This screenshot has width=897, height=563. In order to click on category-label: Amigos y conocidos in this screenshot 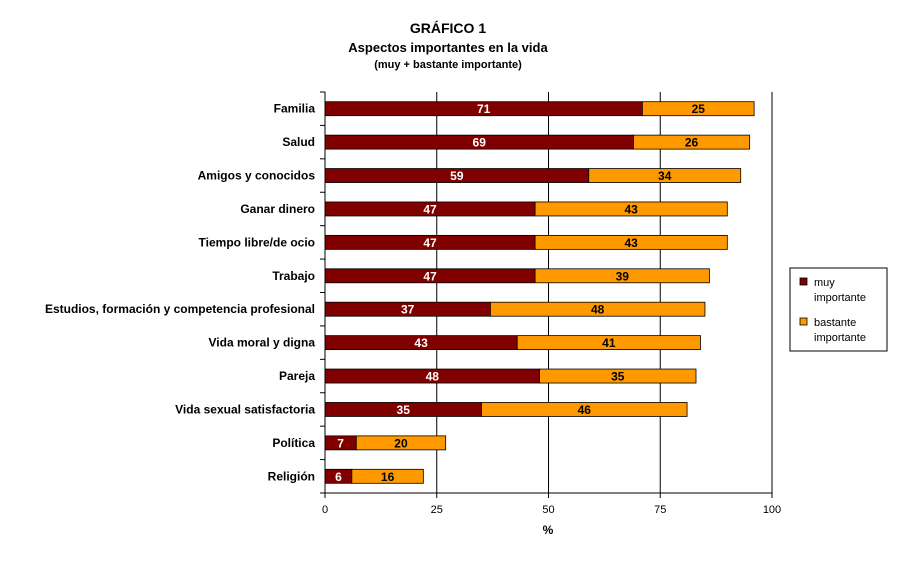, I will do `click(257, 176)`.